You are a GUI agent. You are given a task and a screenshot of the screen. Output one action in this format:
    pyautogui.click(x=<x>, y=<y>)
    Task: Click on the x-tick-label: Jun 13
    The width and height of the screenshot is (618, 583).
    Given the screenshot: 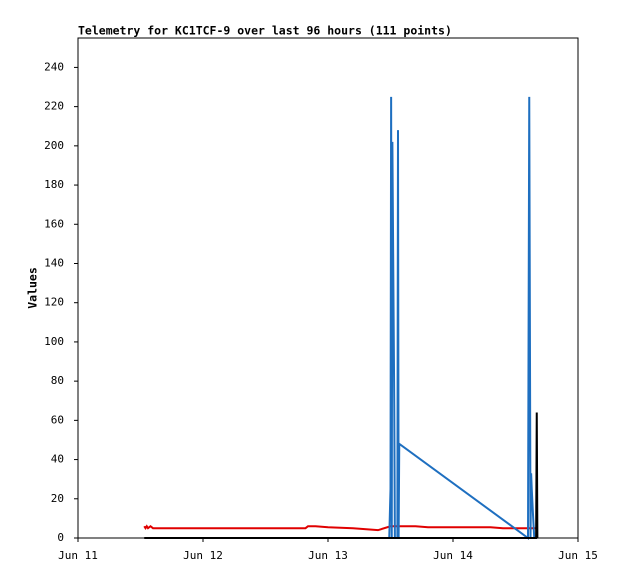 What is the action you would take?
    pyautogui.click(x=328, y=555)
    